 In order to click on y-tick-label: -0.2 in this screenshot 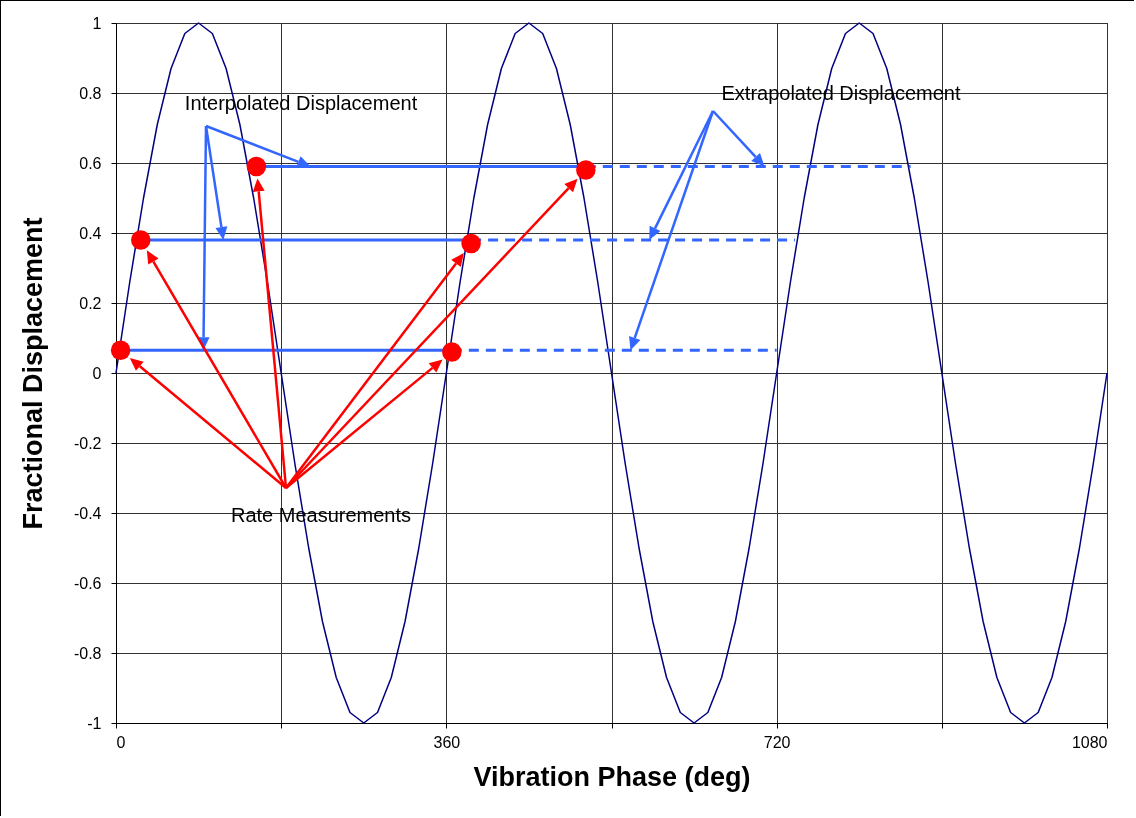, I will do `click(87, 443)`.